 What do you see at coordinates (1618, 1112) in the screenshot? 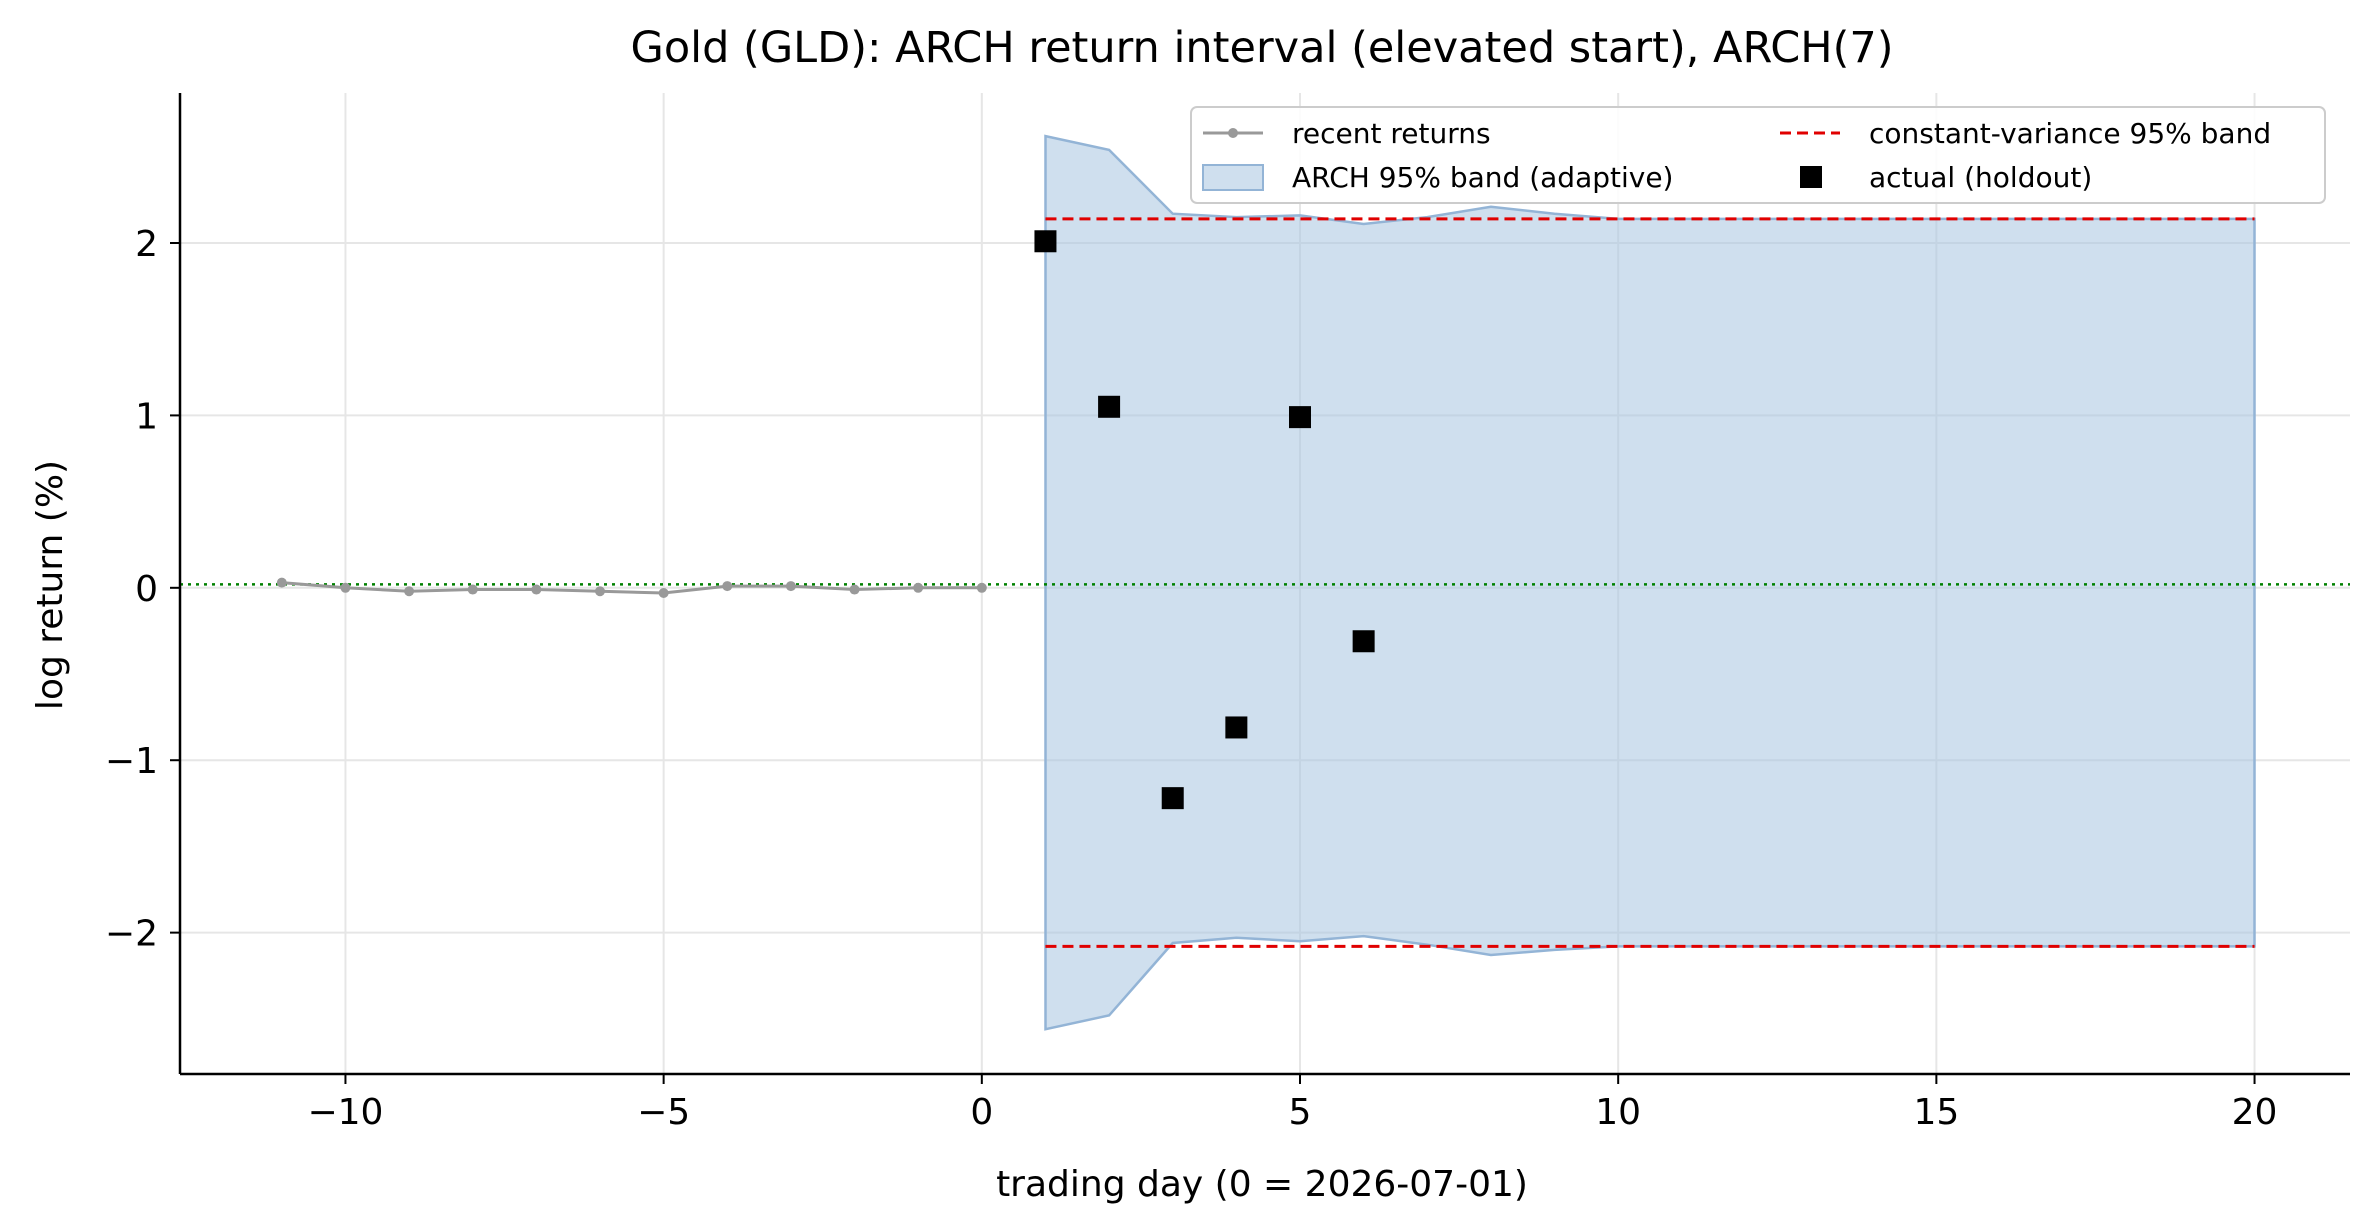
I see `x-tick-label: 10` at bounding box center [1618, 1112].